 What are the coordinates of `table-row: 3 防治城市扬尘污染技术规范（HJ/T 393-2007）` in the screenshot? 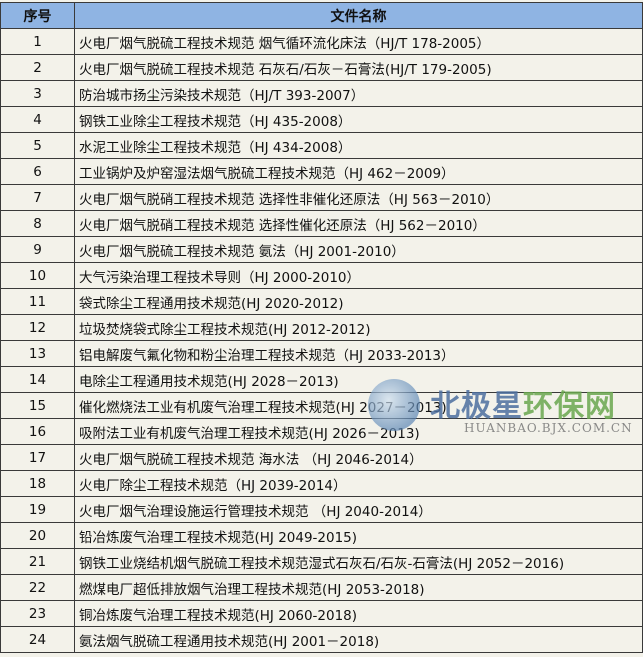 It's located at (321, 93).